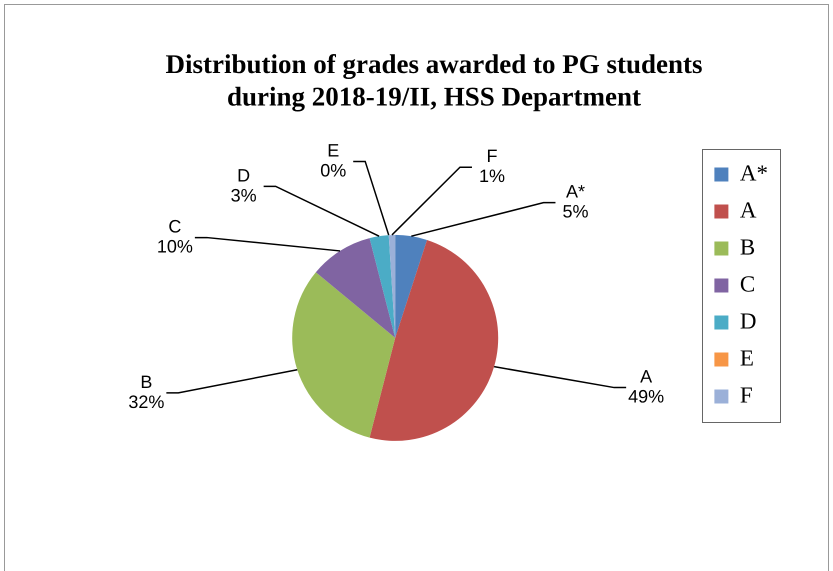  I want to click on legend-label: E, so click(747, 358).